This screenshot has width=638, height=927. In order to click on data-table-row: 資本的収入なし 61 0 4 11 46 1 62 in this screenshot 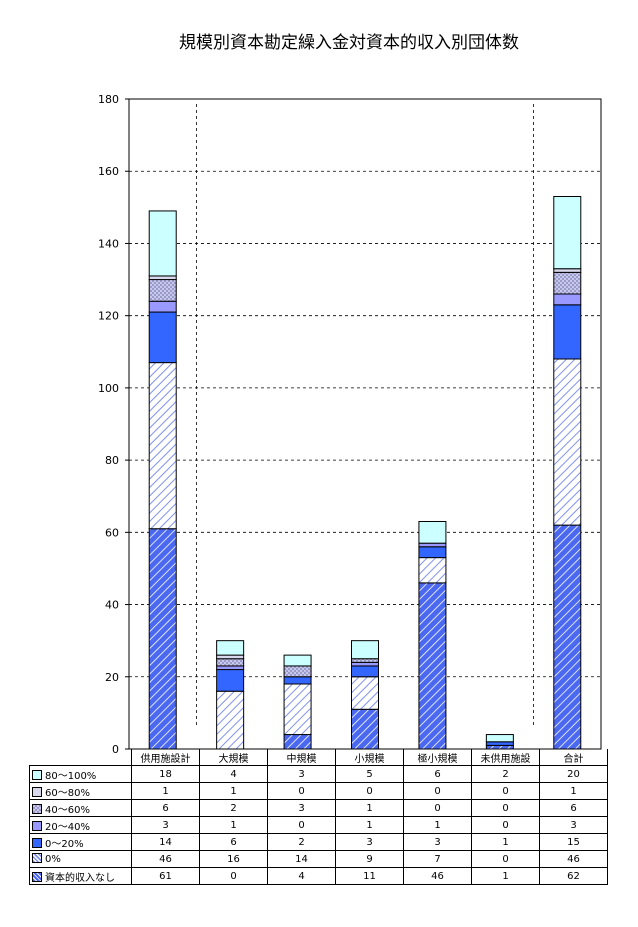, I will do `click(318, 876)`.